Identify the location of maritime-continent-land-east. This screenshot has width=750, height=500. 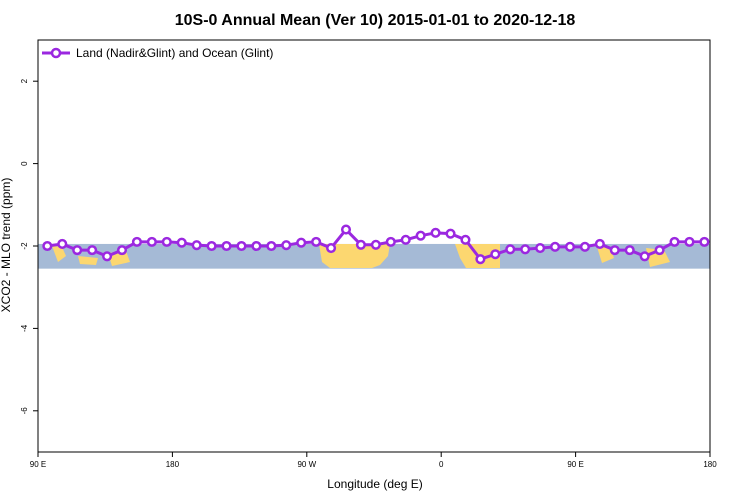
(605, 255).